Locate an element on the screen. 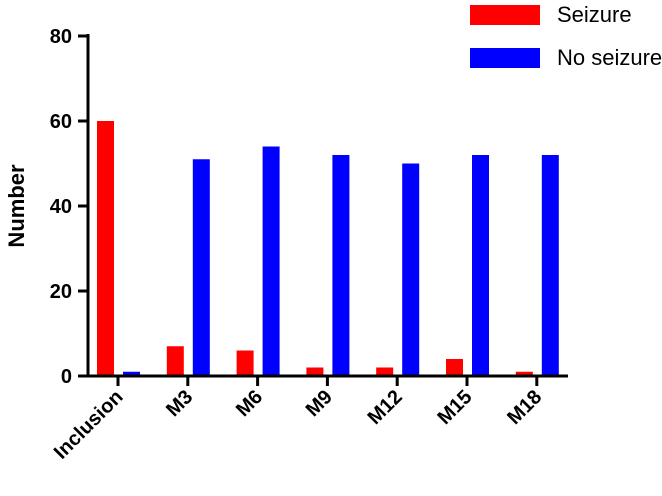 Image resolution: width=662 pixels, height=496 pixels. bar-no-seizure-m15 is located at coordinates (480, 265).